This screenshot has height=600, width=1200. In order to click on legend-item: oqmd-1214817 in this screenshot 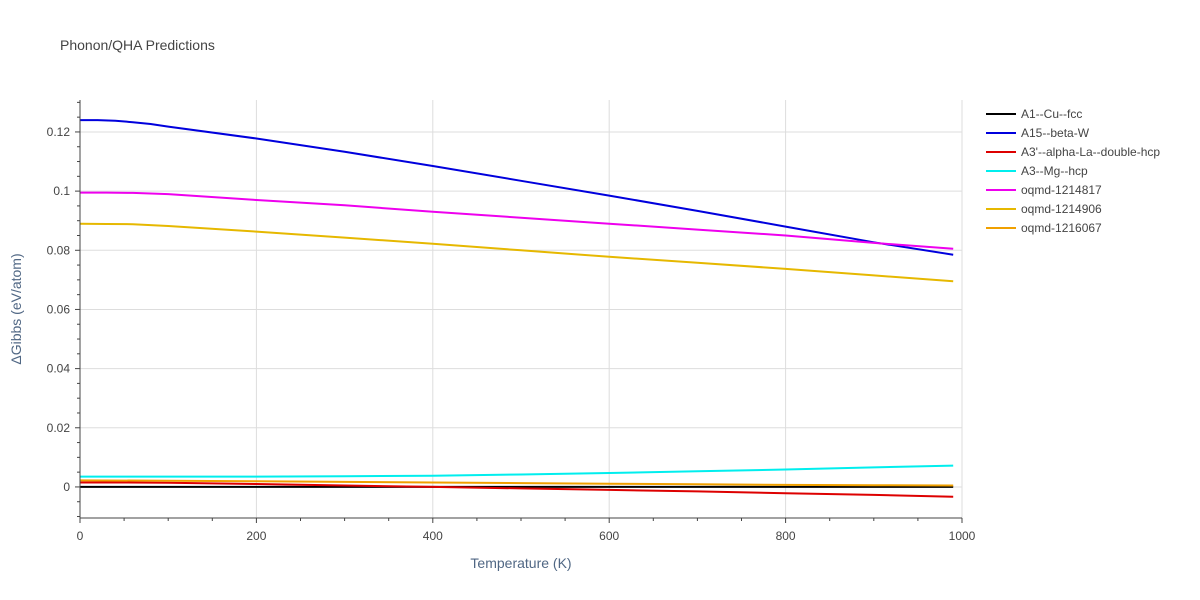, I will do `click(1044, 190)`.